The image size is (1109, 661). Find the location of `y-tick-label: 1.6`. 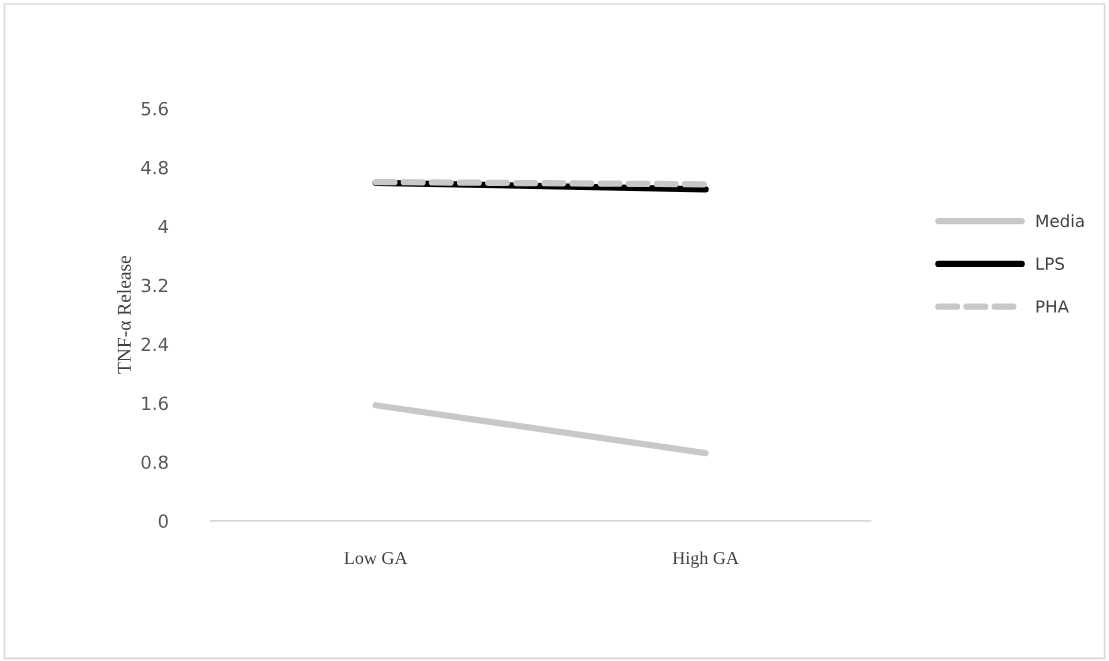

y-tick-label: 1.6 is located at coordinates (155, 403).